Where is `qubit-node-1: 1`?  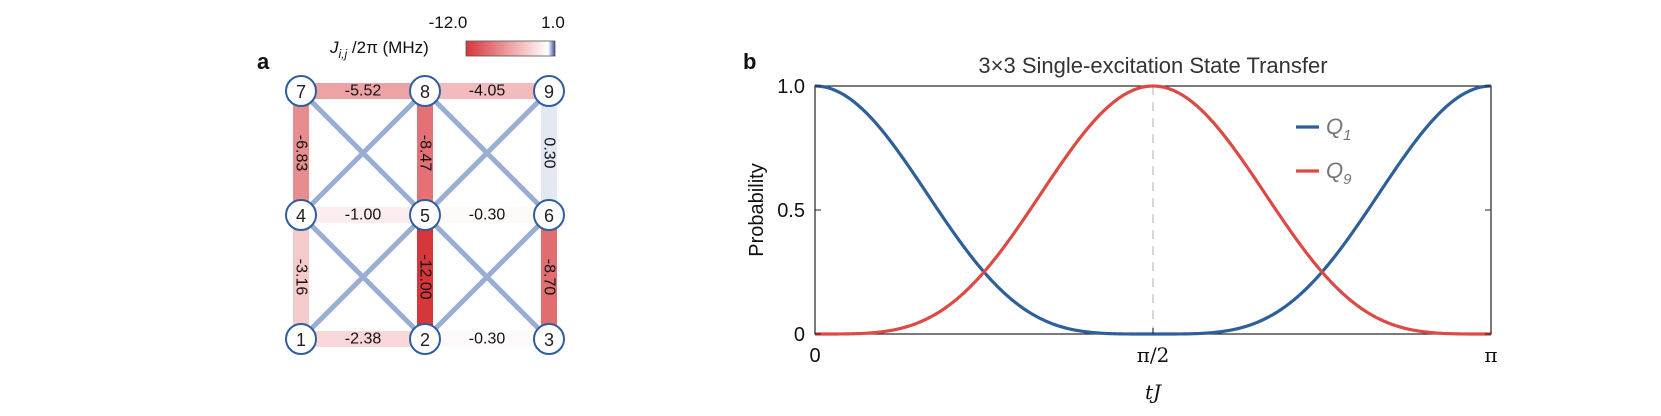 qubit-node-1: 1 is located at coordinates (301, 339).